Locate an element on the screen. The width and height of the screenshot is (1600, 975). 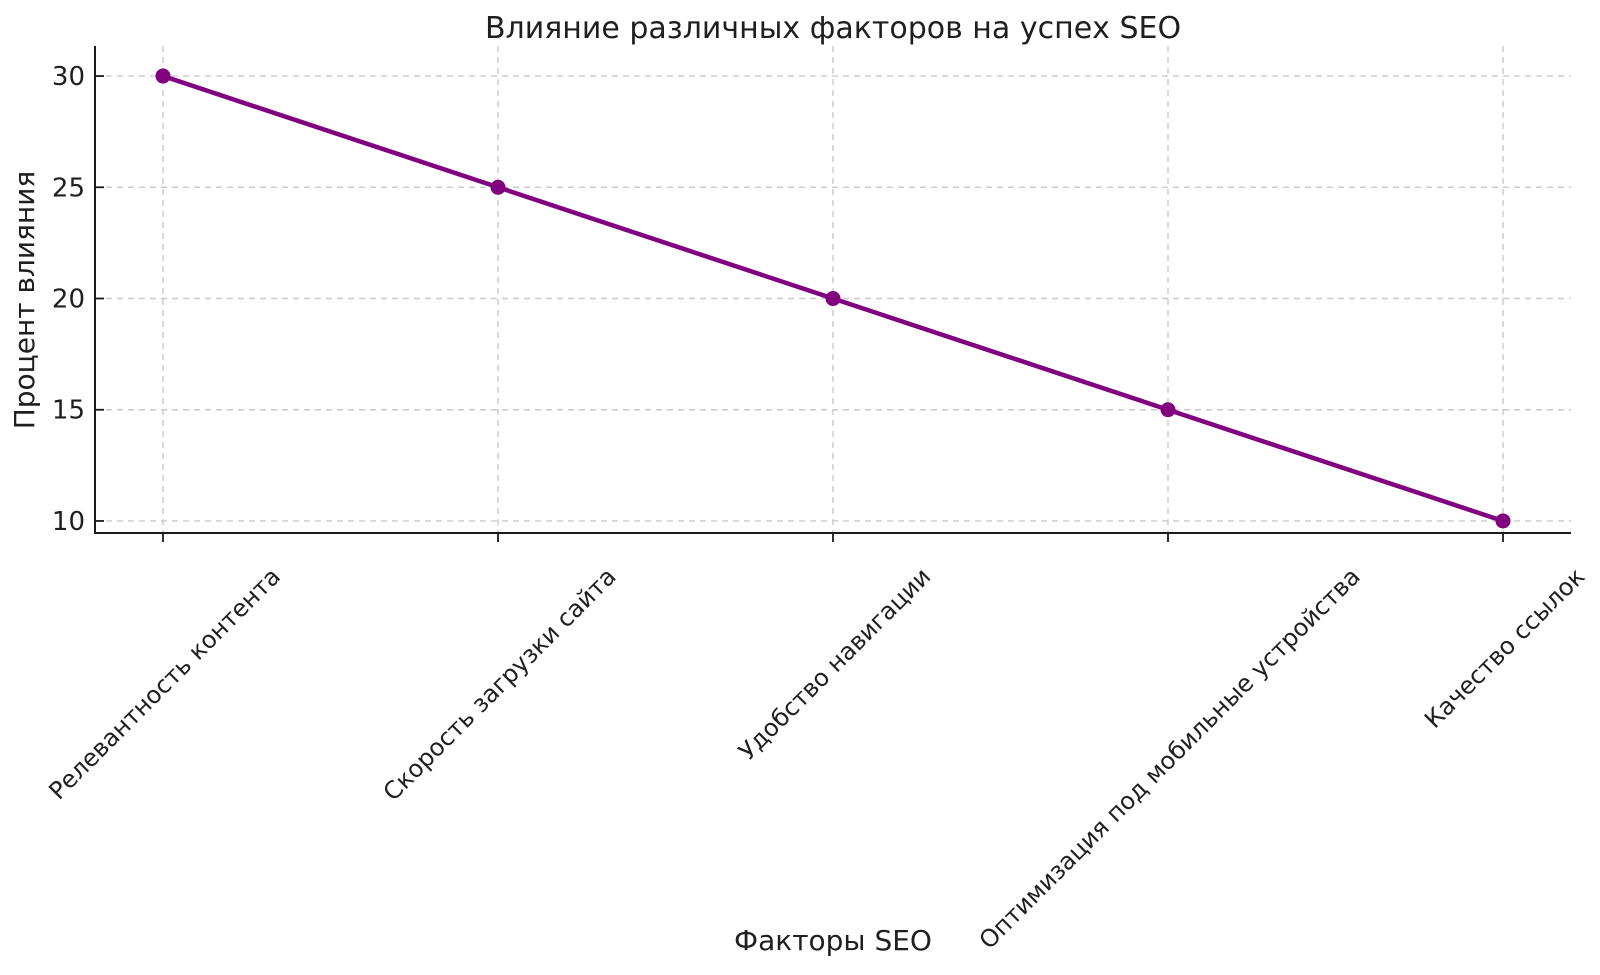
y-axis-label: Процент влияния is located at coordinates (24, 300).